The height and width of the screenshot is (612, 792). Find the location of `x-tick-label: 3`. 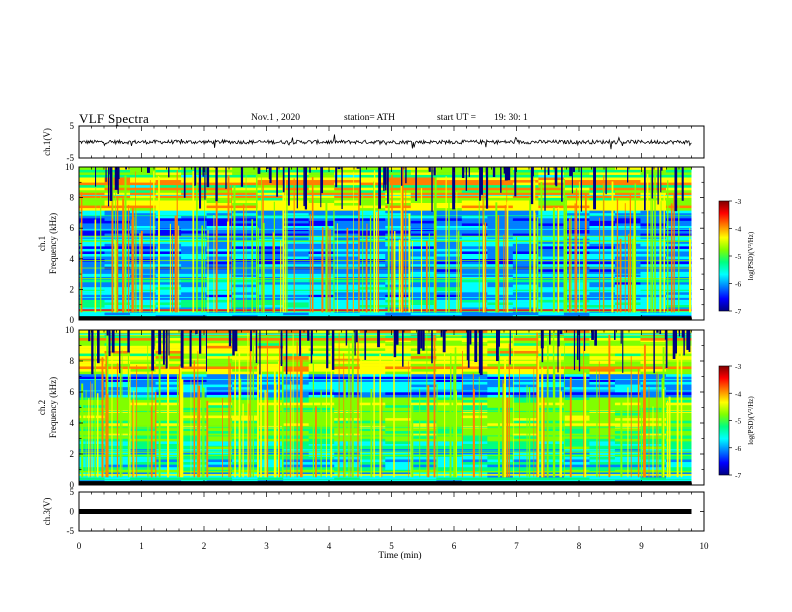

x-tick-label: 3 is located at coordinates (266, 546).